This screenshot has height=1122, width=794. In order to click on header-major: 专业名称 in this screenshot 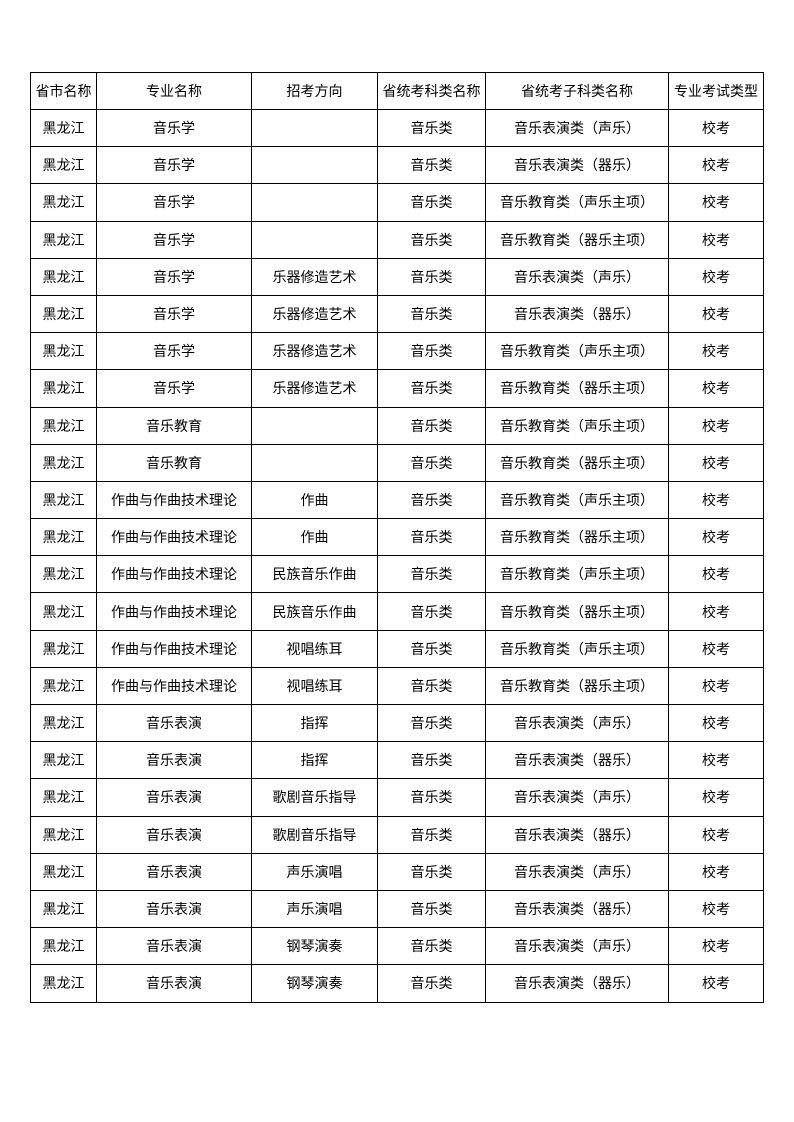, I will do `click(174, 91)`.